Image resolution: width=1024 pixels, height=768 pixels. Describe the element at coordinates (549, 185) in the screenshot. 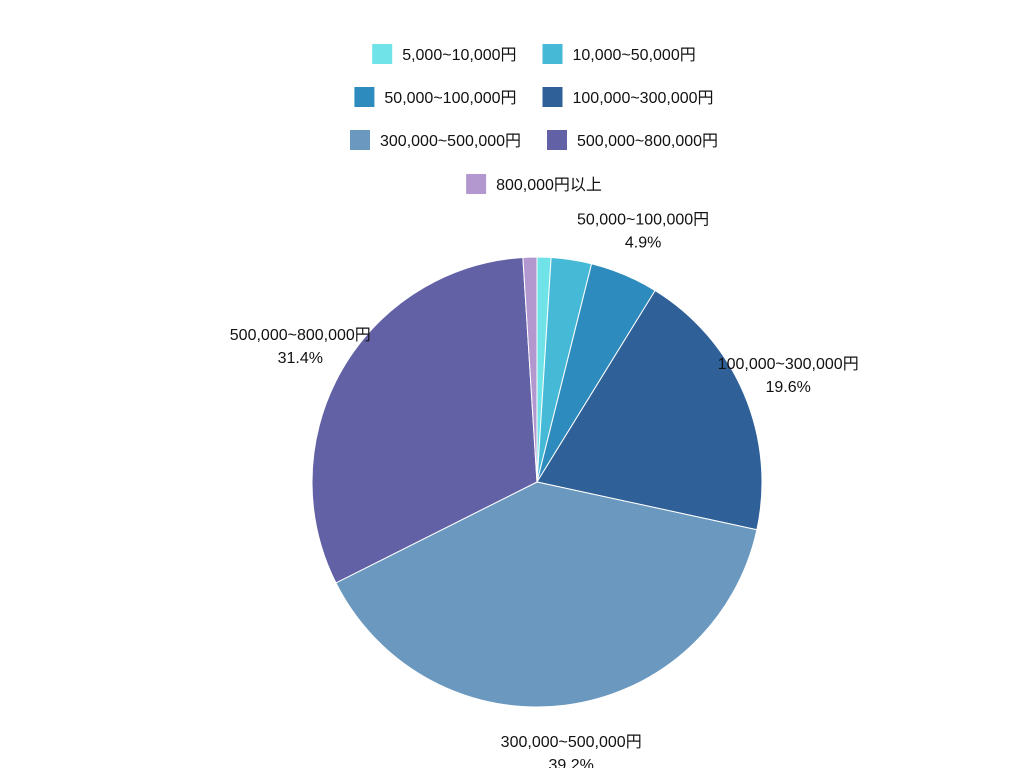

I see `legend-label-7: 800,000円以上` at that location.